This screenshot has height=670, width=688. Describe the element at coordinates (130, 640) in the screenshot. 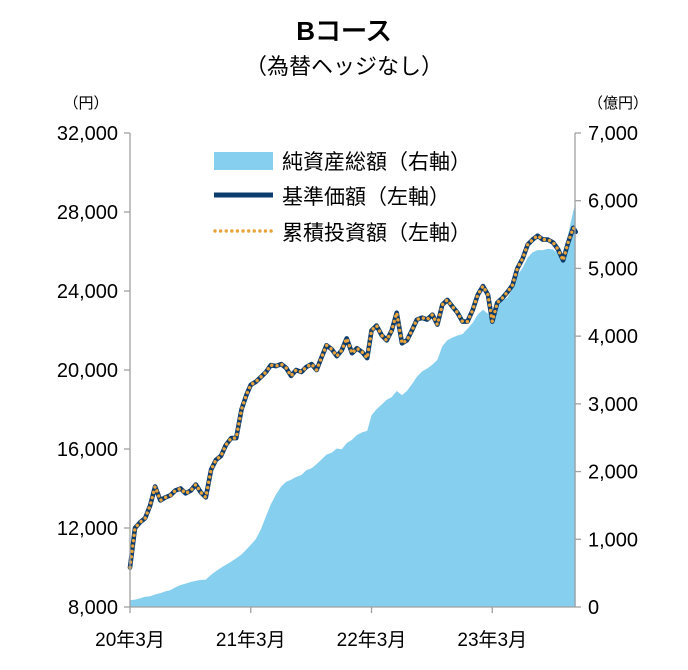

I see `x-axis-tick-label-2020-03-01: 20年3月` at that location.